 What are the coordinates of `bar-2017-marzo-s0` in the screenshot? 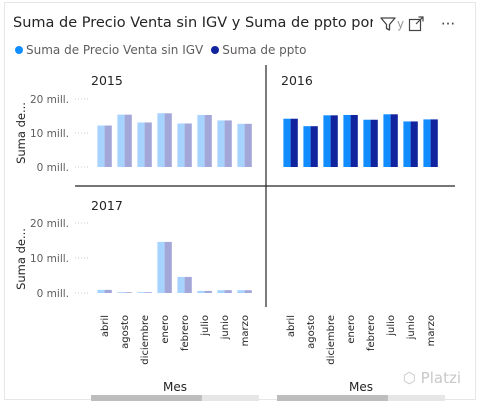 It's located at (241, 291).